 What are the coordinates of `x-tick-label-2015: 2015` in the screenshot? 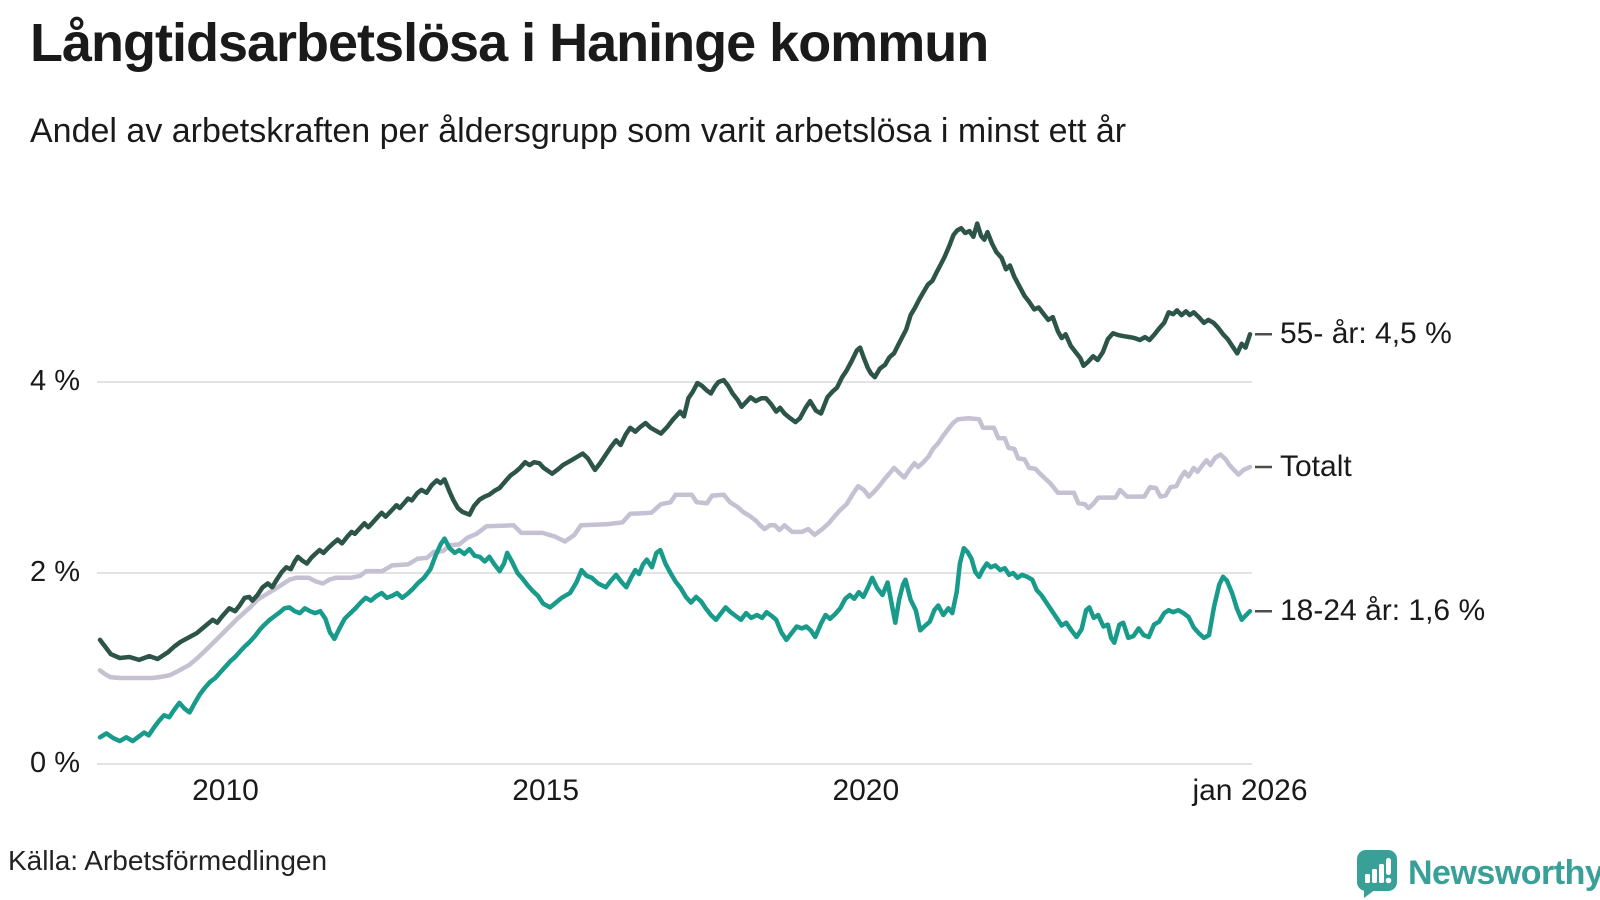 It's located at (546, 790).